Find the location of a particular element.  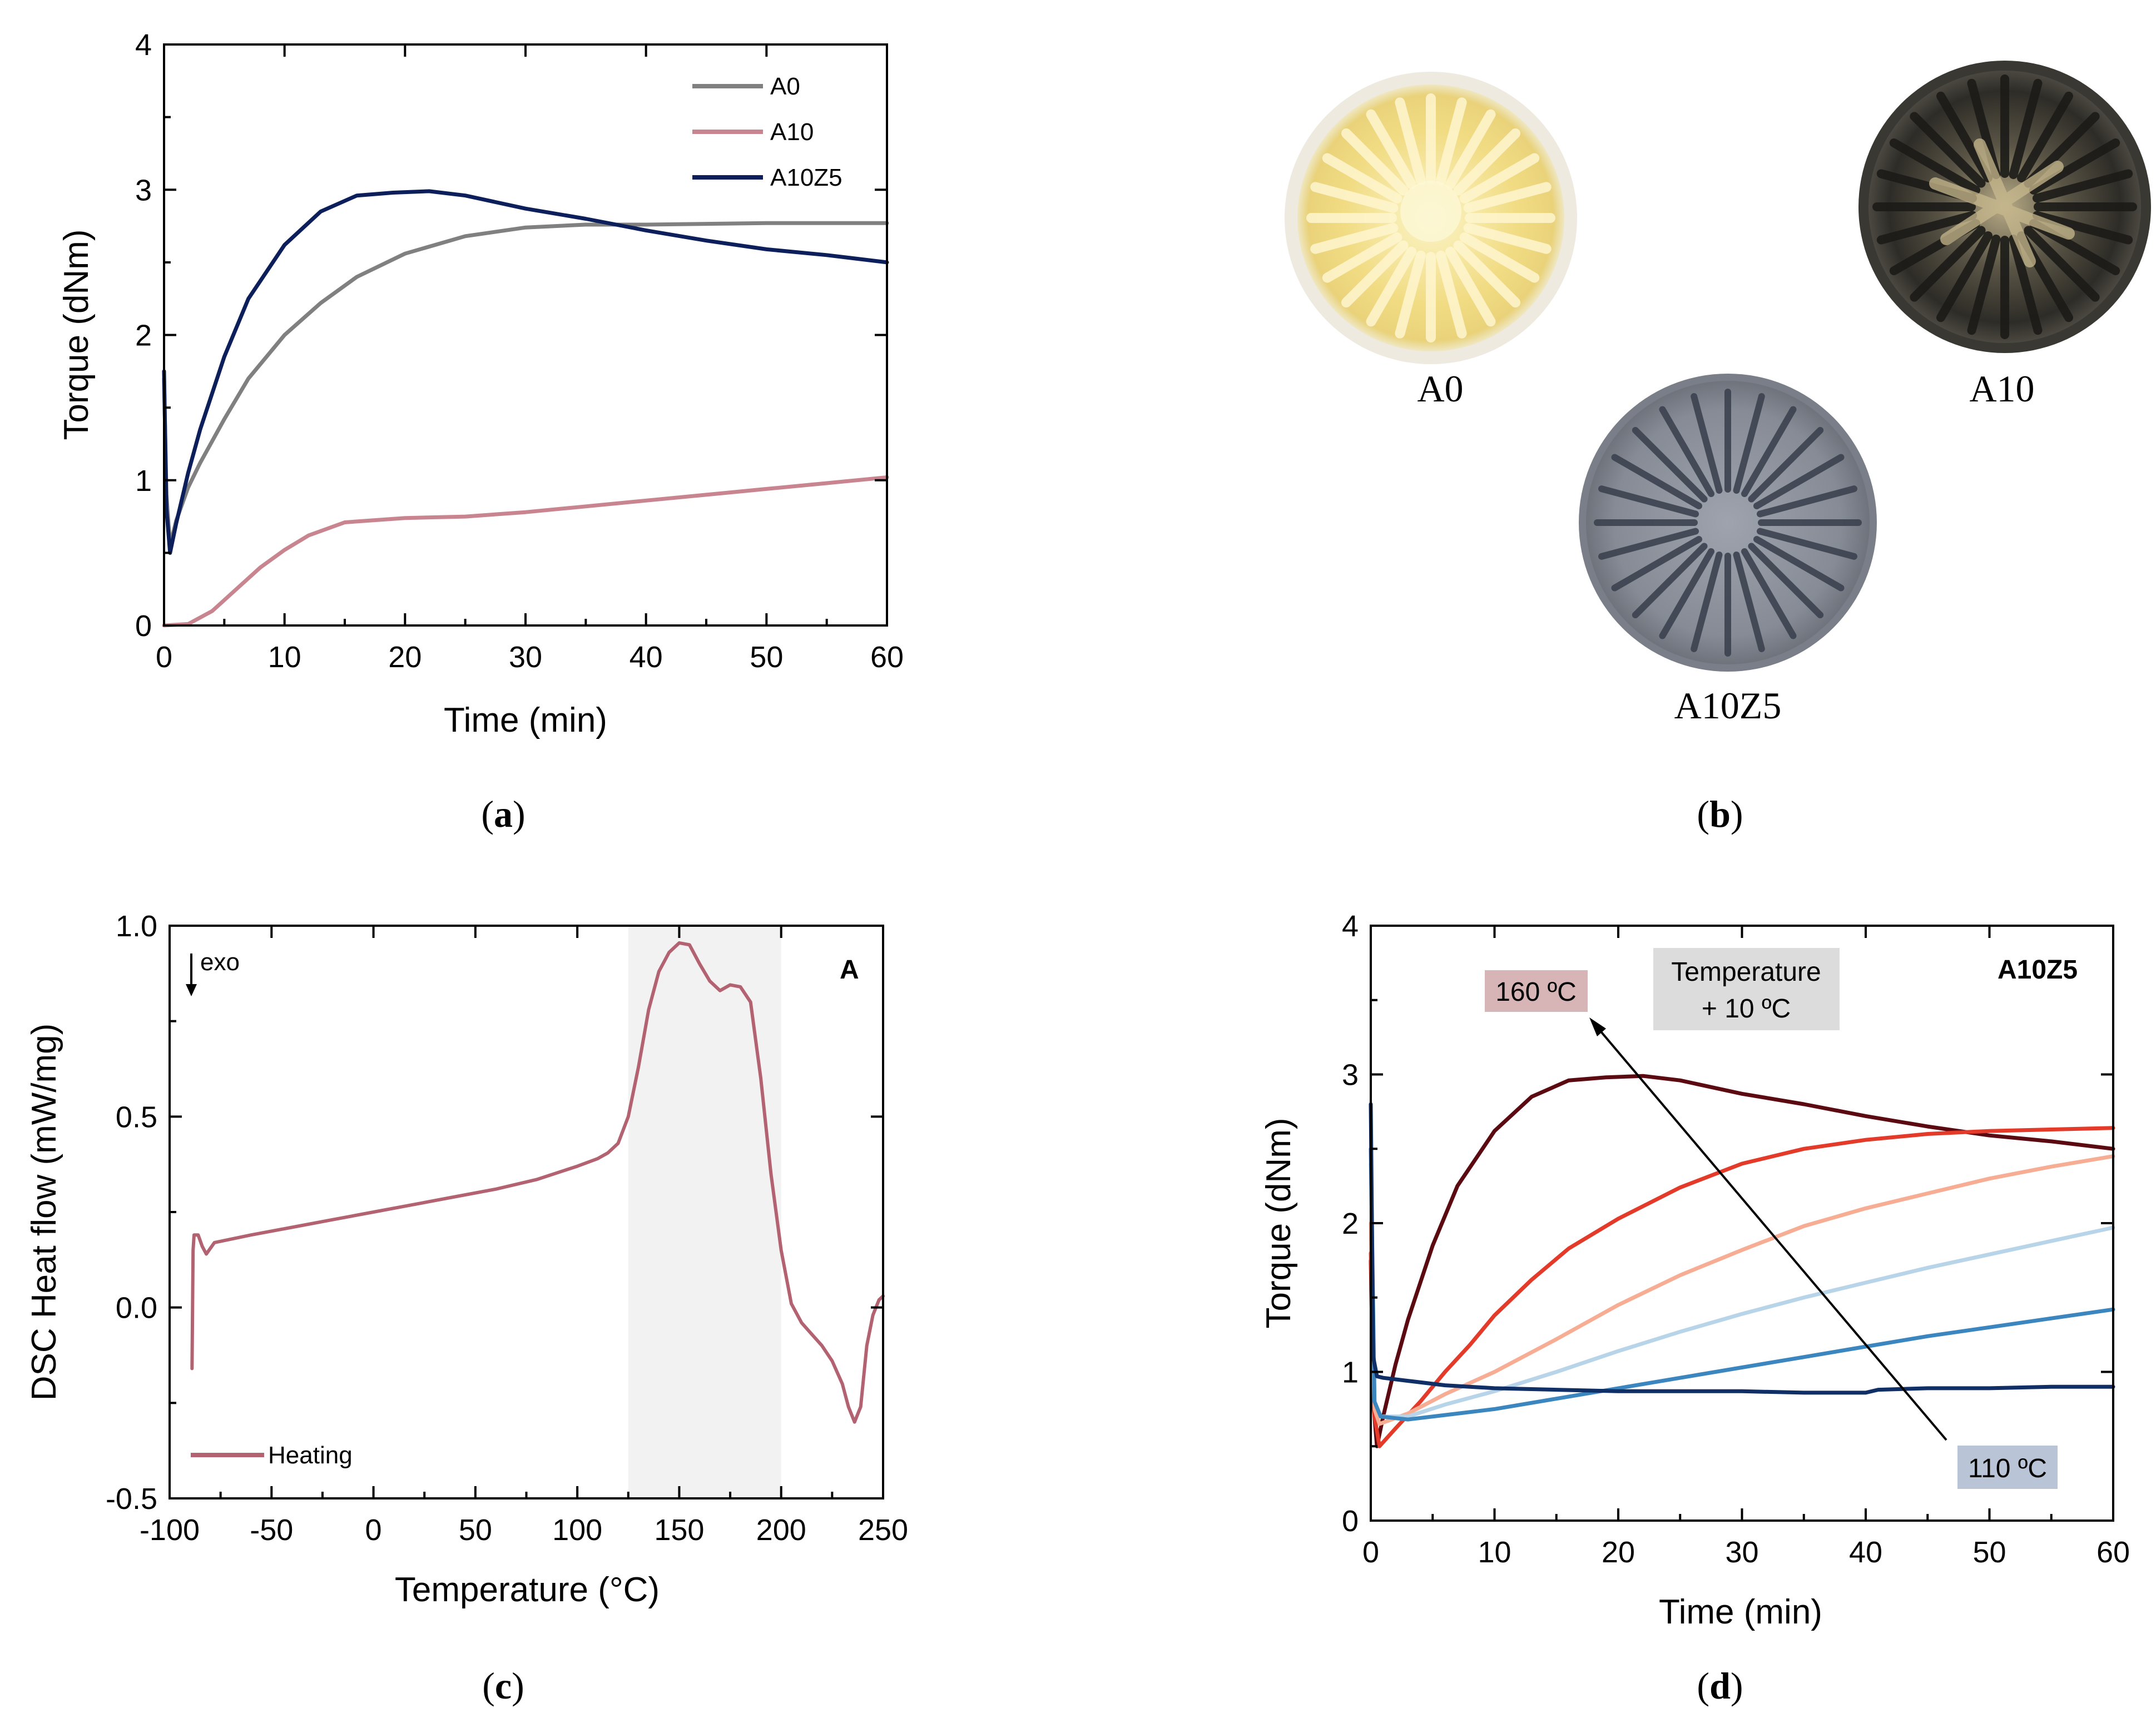

panel-c-series-group is located at coordinates (537, 1183).